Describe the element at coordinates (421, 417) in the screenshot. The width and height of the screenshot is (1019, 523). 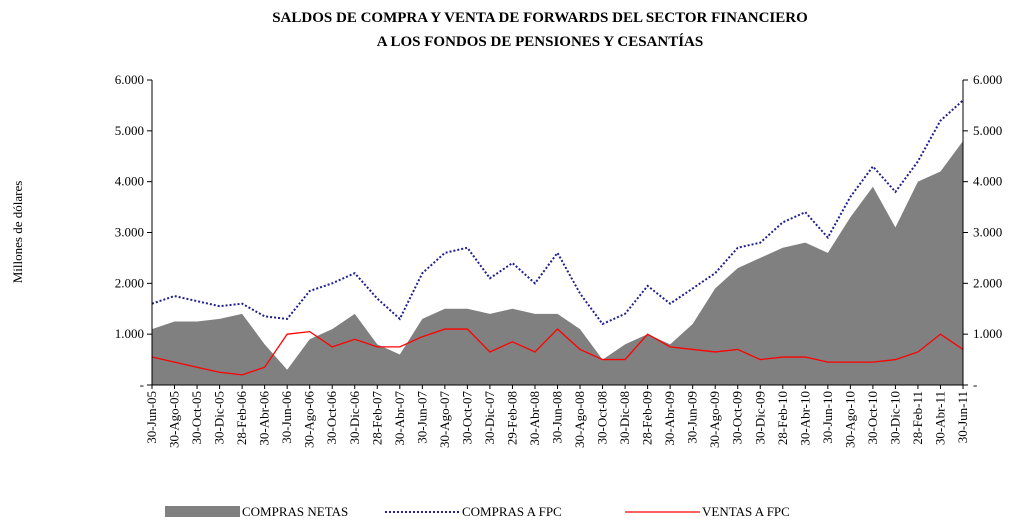
I see `x-tick-label: 30-Jun-07` at that location.